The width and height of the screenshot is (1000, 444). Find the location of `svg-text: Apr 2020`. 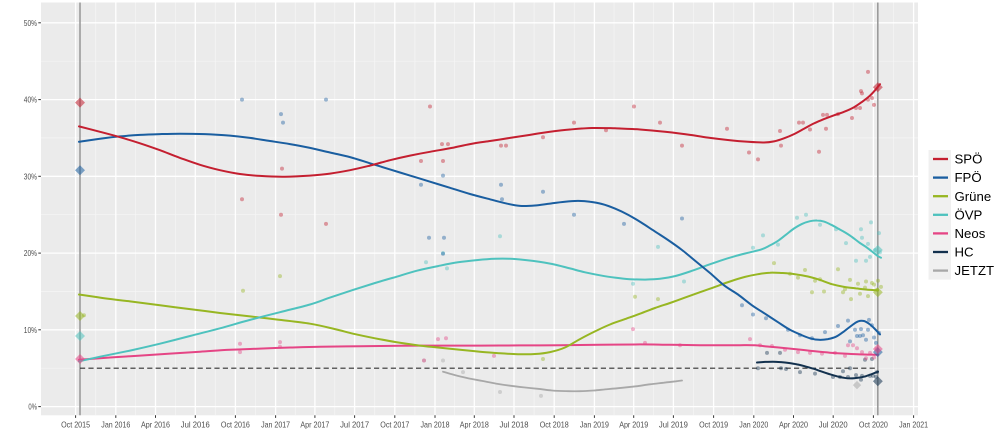

svg-text: Apr 2020 is located at coordinates (793, 425).